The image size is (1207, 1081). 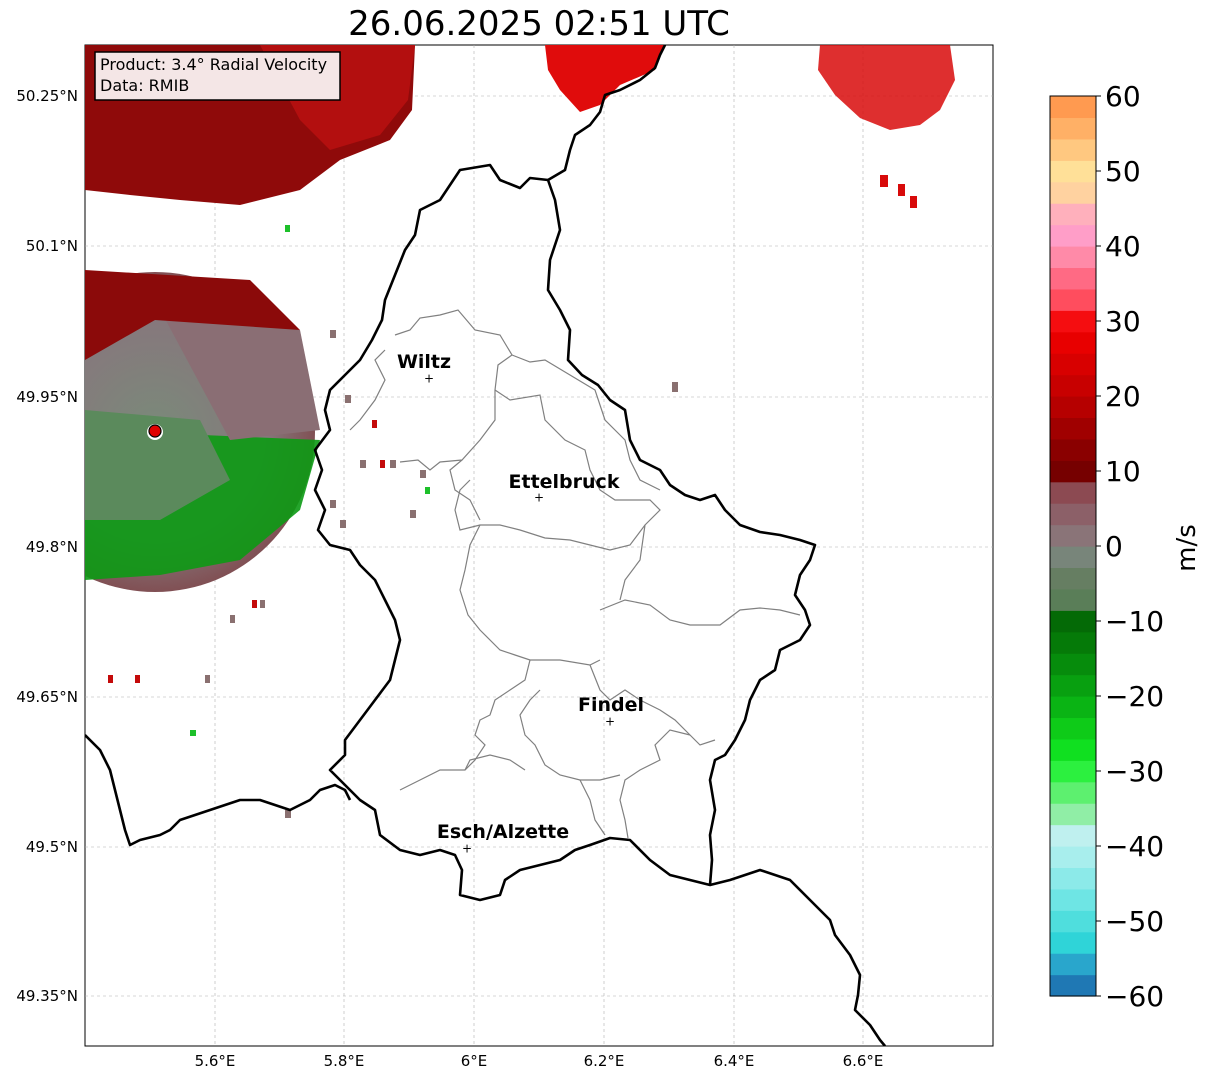 I want to click on map-title: 26.06.2025 02:51 UTC, so click(x=539, y=24).